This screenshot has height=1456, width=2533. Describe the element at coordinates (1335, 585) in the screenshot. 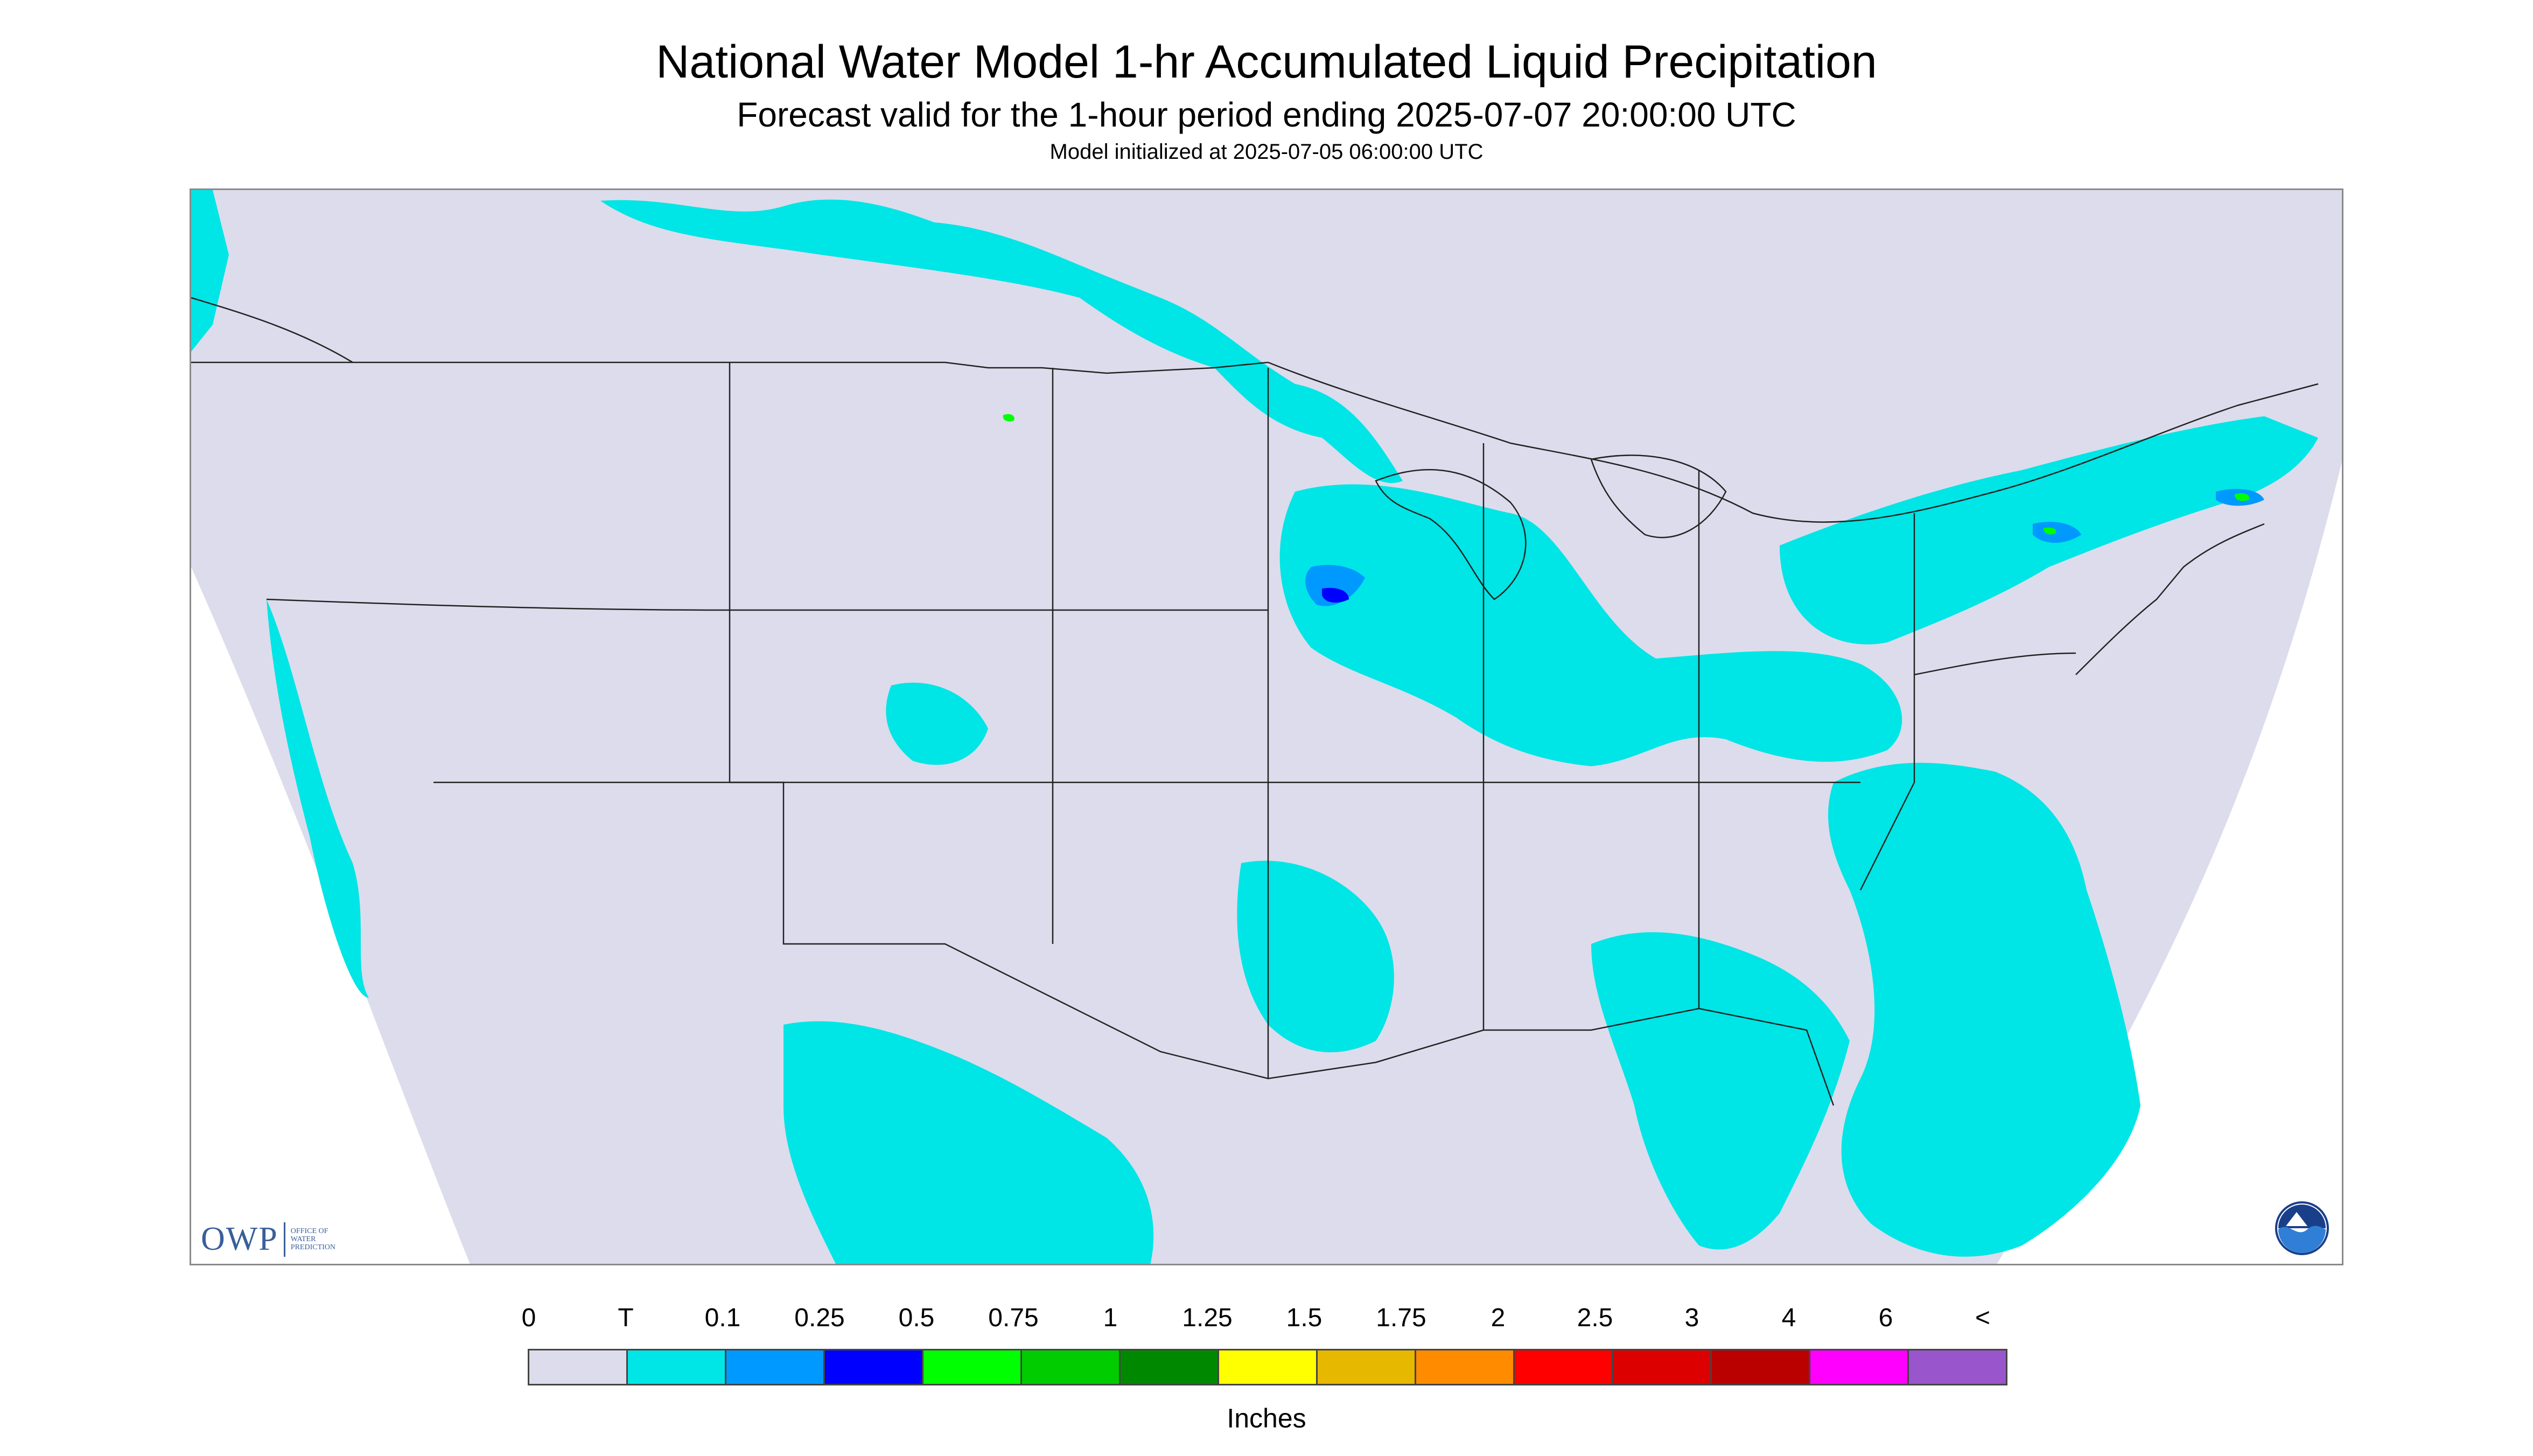

I see `precip-area-iowa-moderate` at that location.